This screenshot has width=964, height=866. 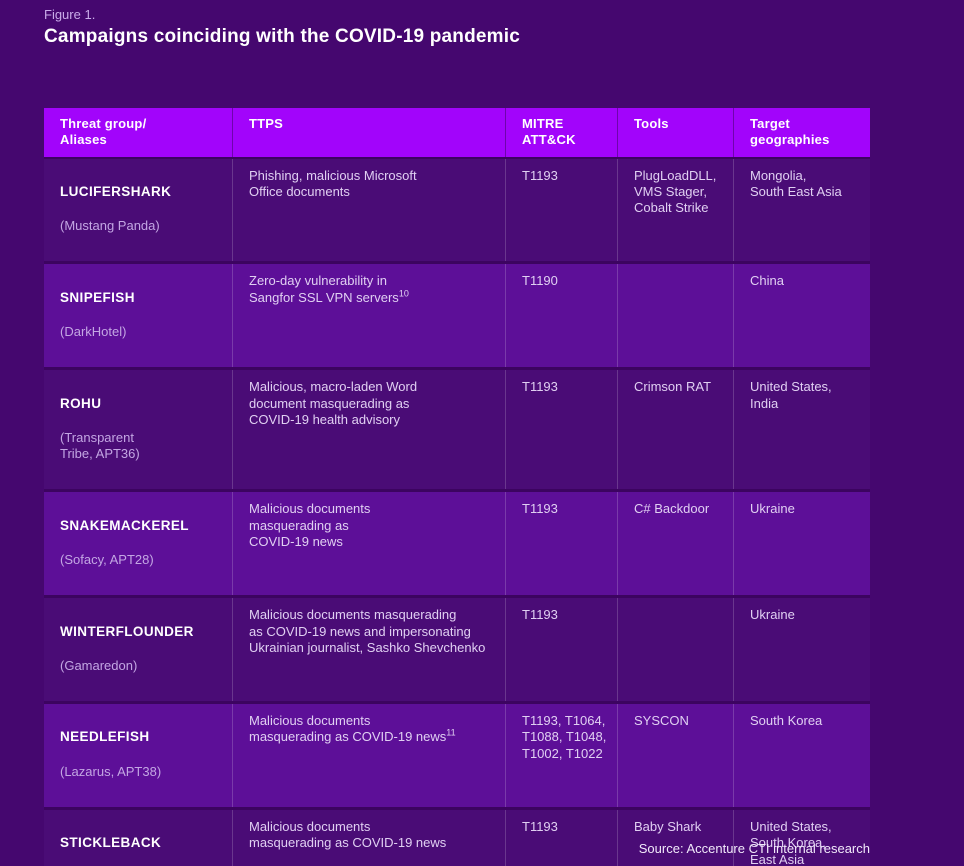 I want to click on figure-label: Figure 1., so click(x=70, y=14).